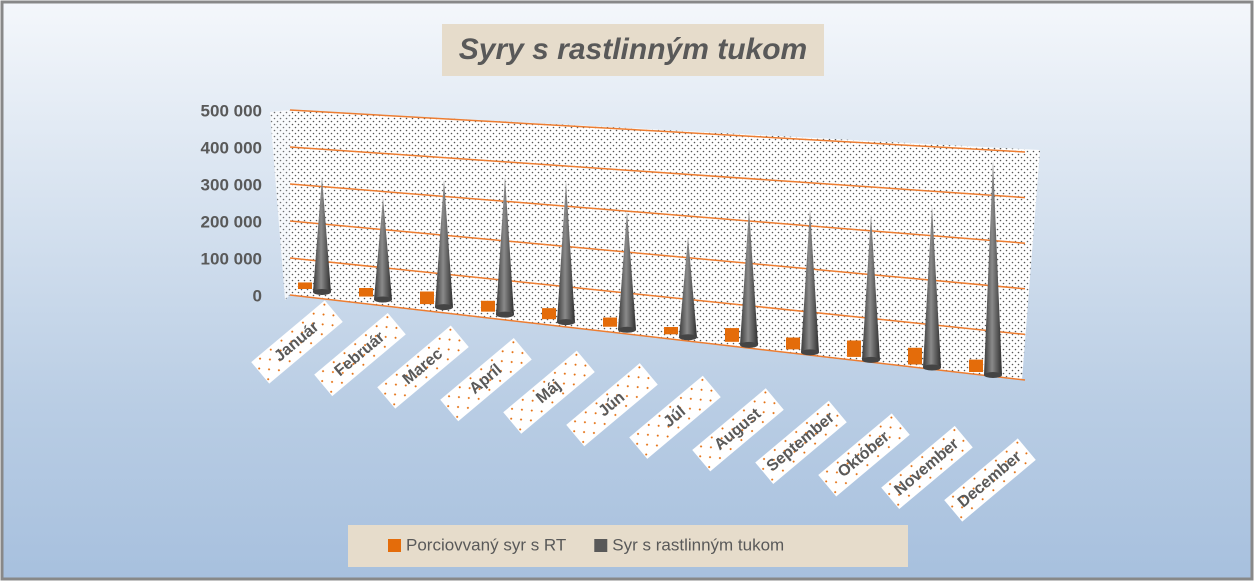 The image size is (1254, 586). What do you see at coordinates (231, 110) in the screenshot?
I see `y-tick-label: 500 000` at bounding box center [231, 110].